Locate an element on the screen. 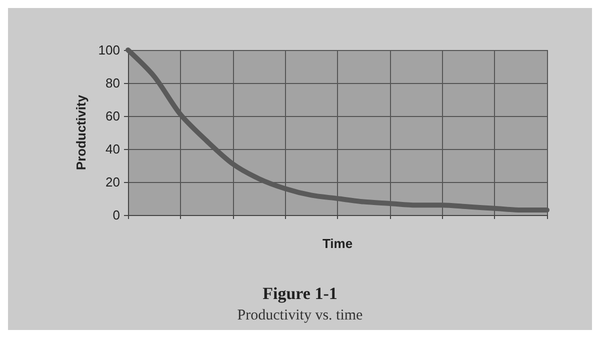 The image size is (600, 338). text: Figure 1-1 is located at coordinates (300, 293).